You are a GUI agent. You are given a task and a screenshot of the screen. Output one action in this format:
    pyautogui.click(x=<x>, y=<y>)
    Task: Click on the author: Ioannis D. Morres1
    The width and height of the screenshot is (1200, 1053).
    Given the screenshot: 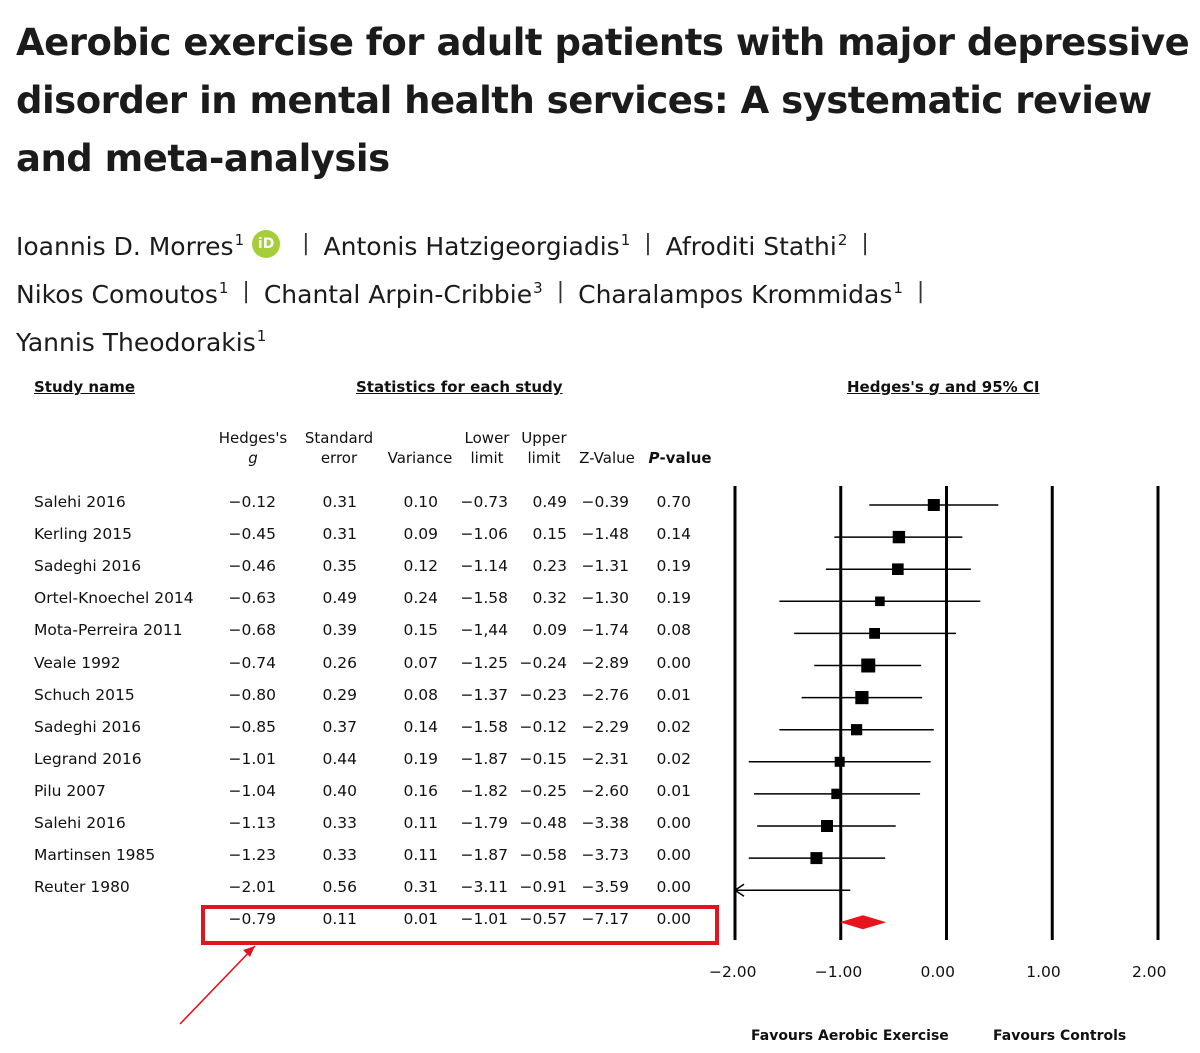 What is the action you would take?
    pyautogui.click(x=130, y=246)
    